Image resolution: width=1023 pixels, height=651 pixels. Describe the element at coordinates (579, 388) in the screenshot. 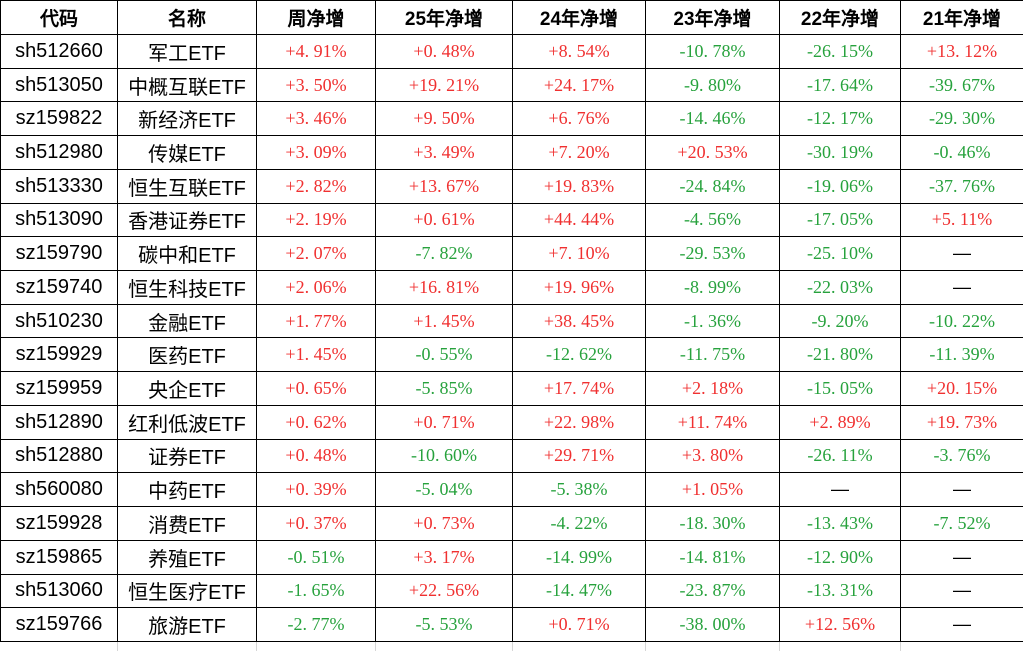

I see `cell-change: +17. 74%` at that location.